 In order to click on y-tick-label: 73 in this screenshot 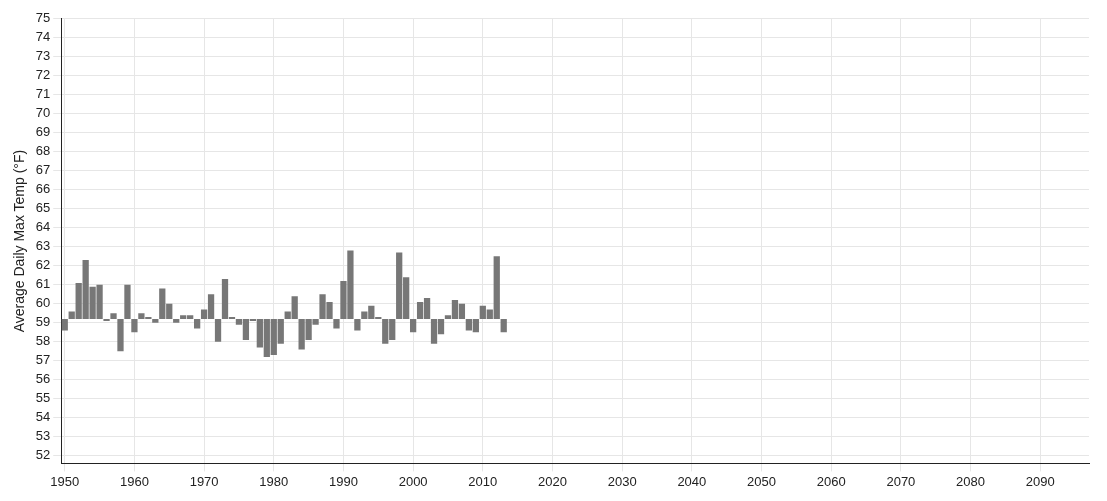, I will do `click(43, 56)`.